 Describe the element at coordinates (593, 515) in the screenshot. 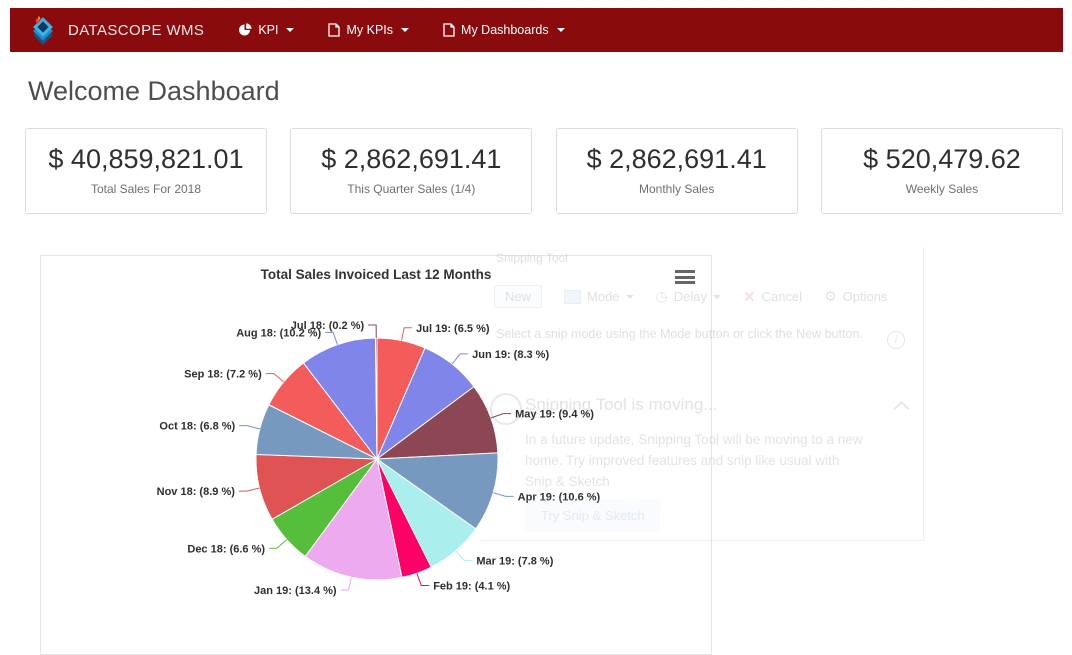

I see `try-snip-sketch-button: Try Snip & Sketch` at that location.